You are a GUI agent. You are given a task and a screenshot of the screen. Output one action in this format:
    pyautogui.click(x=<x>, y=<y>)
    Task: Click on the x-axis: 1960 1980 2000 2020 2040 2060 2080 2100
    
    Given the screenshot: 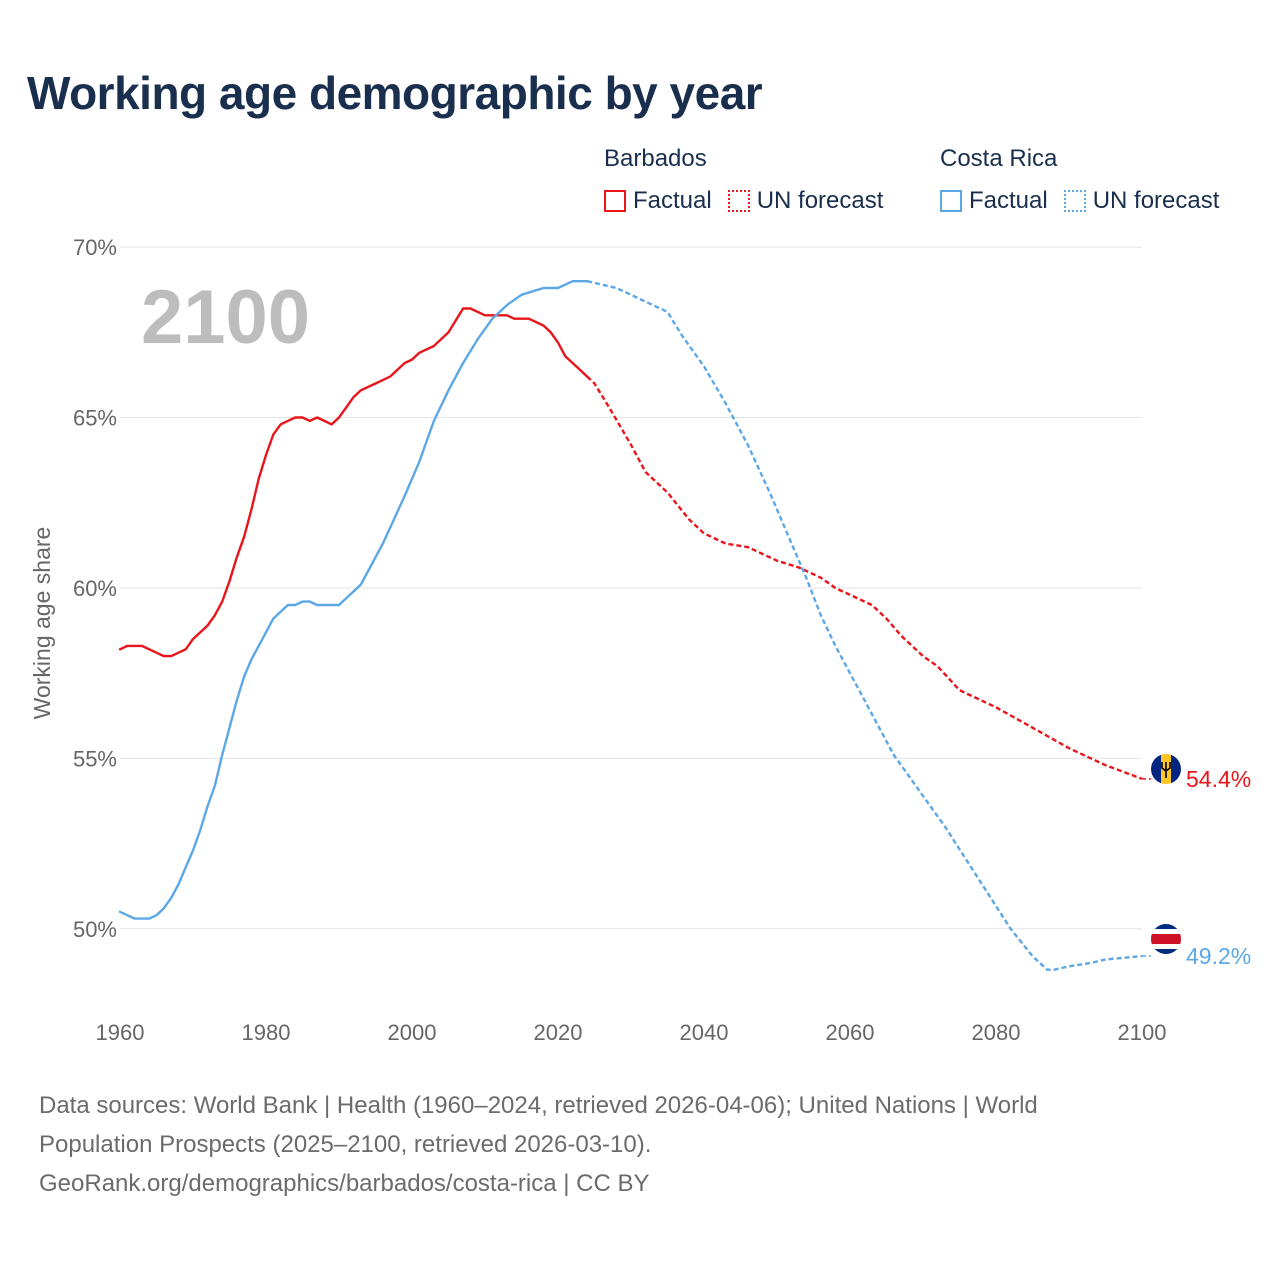 What is the action you would take?
    pyautogui.click(x=631, y=1032)
    